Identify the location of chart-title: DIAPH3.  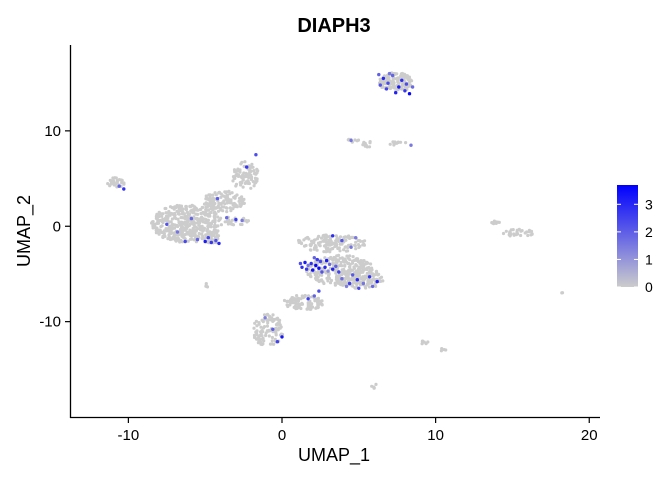
(333, 26).